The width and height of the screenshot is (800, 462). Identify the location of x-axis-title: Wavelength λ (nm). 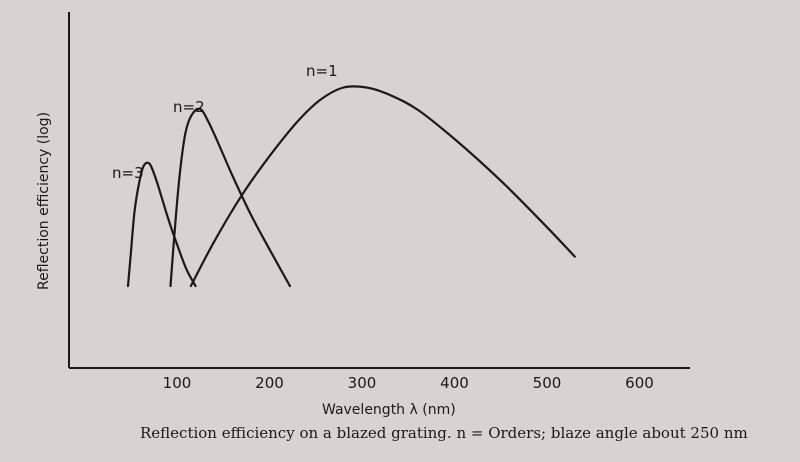
(389, 410).